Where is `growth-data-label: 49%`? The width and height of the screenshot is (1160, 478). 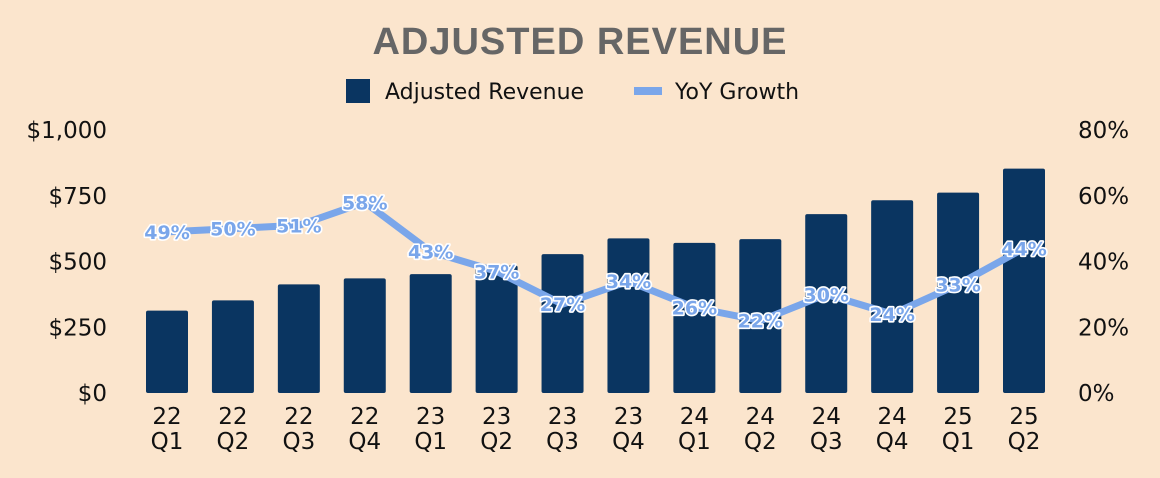 growth-data-label: 49% is located at coordinates (166, 233).